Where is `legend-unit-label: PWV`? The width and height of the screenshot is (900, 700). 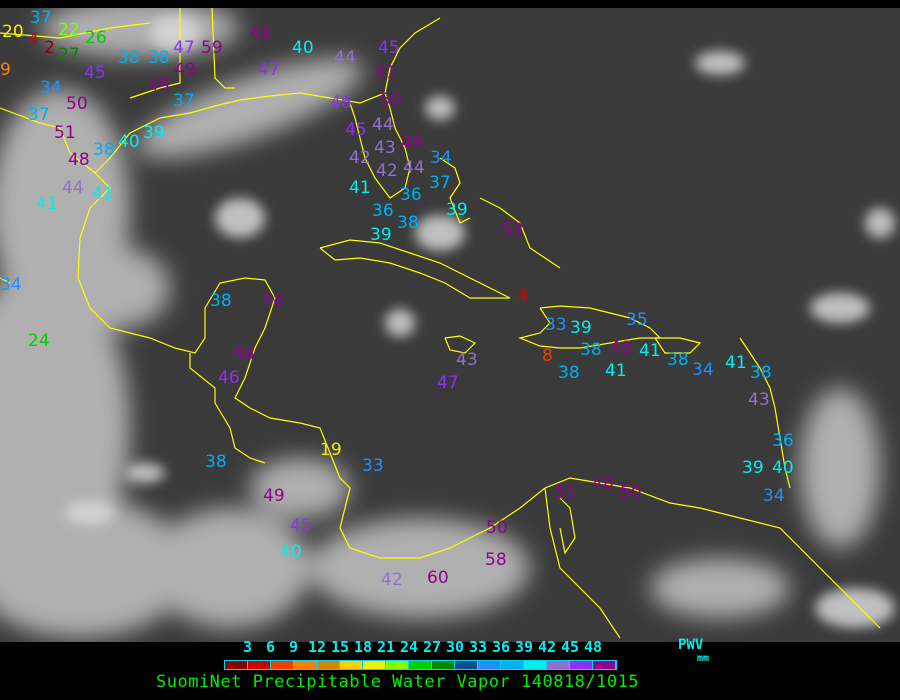
legend-unit-label: PWV is located at coordinates (691, 645).